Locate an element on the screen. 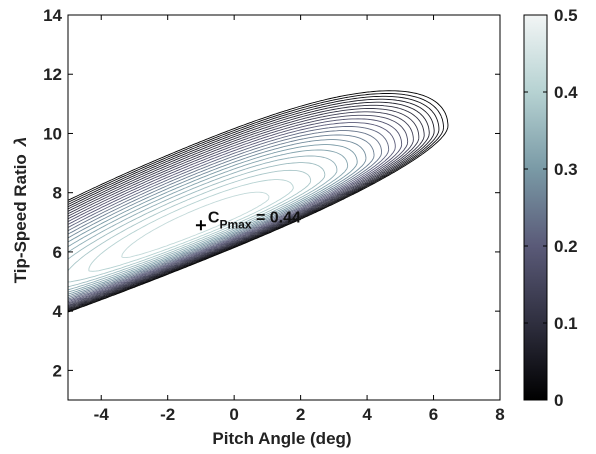 The width and height of the screenshot is (596, 454). colorbar is located at coordinates (535, 207).